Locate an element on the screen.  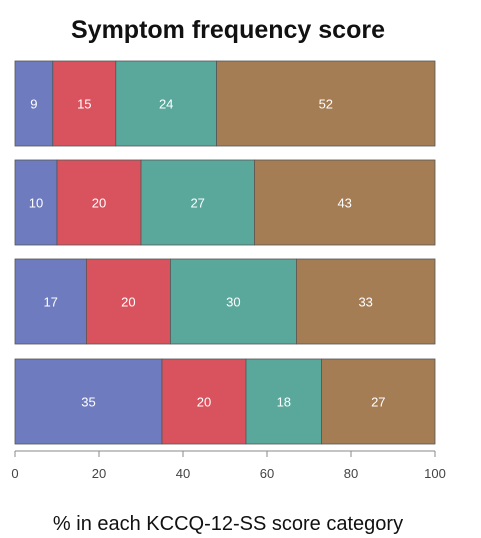
bar-segment-row2-seg2 is located at coordinates (99, 202).